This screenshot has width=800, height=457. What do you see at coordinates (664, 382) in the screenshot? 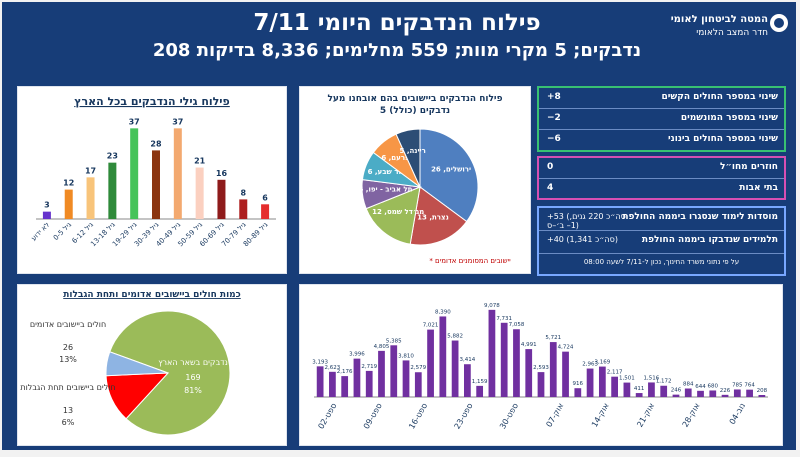
I see `data-label: 1,172` at bounding box center [664, 382].